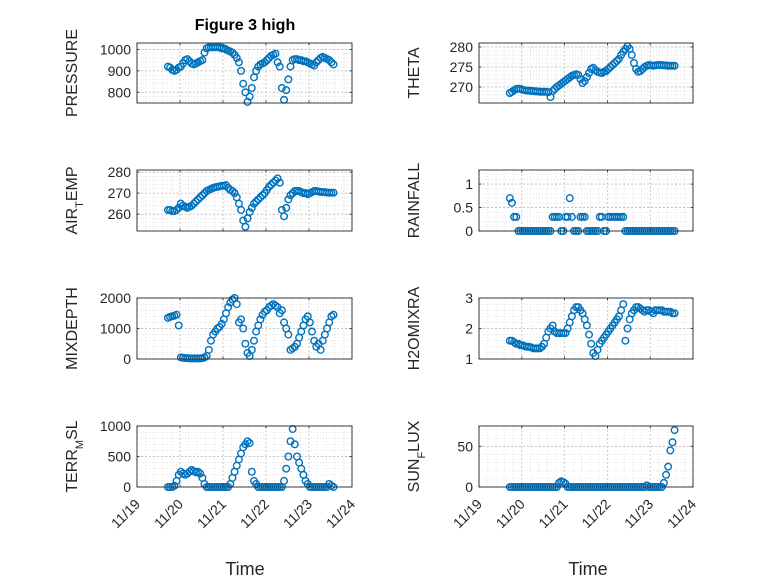 This screenshot has width=778, height=583. I want to click on y-tick-label: 260, so click(120, 214).